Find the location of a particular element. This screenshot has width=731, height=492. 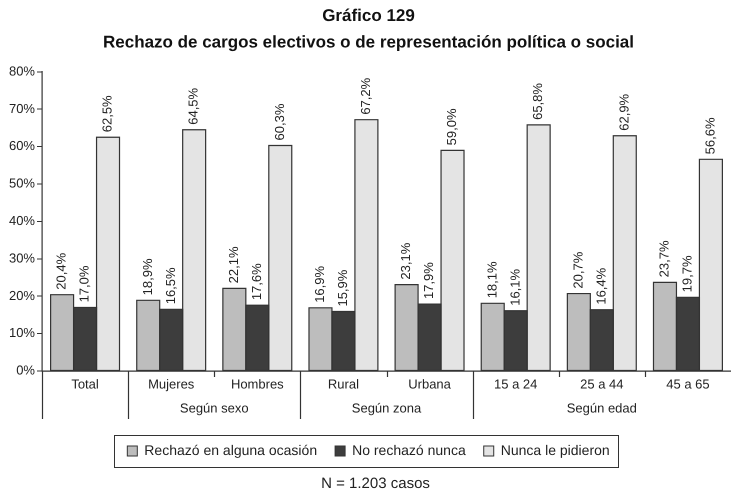

y-tick-label: 30% is located at coordinates (22, 258).